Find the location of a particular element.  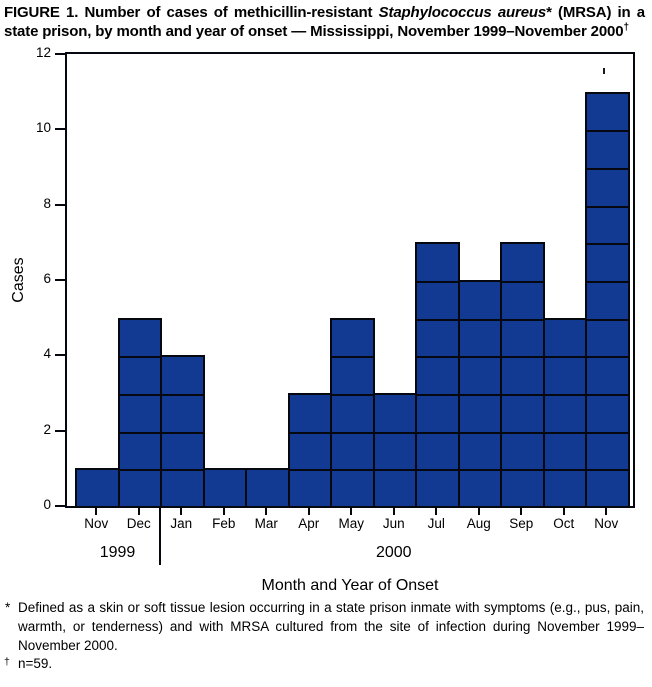

bar-may-2000 is located at coordinates (352, 412).